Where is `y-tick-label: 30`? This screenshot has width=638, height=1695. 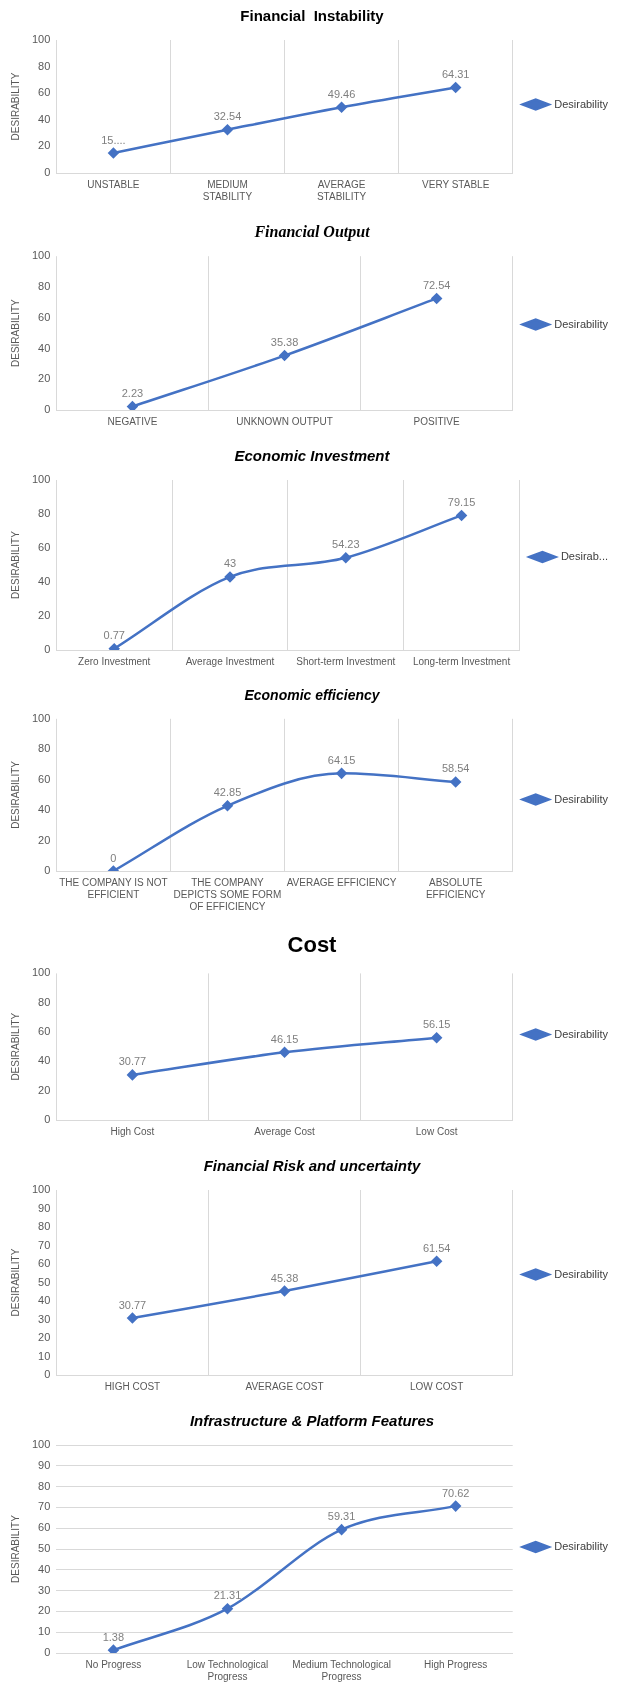 y-tick-label: 30 is located at coordinates (44, 1589).